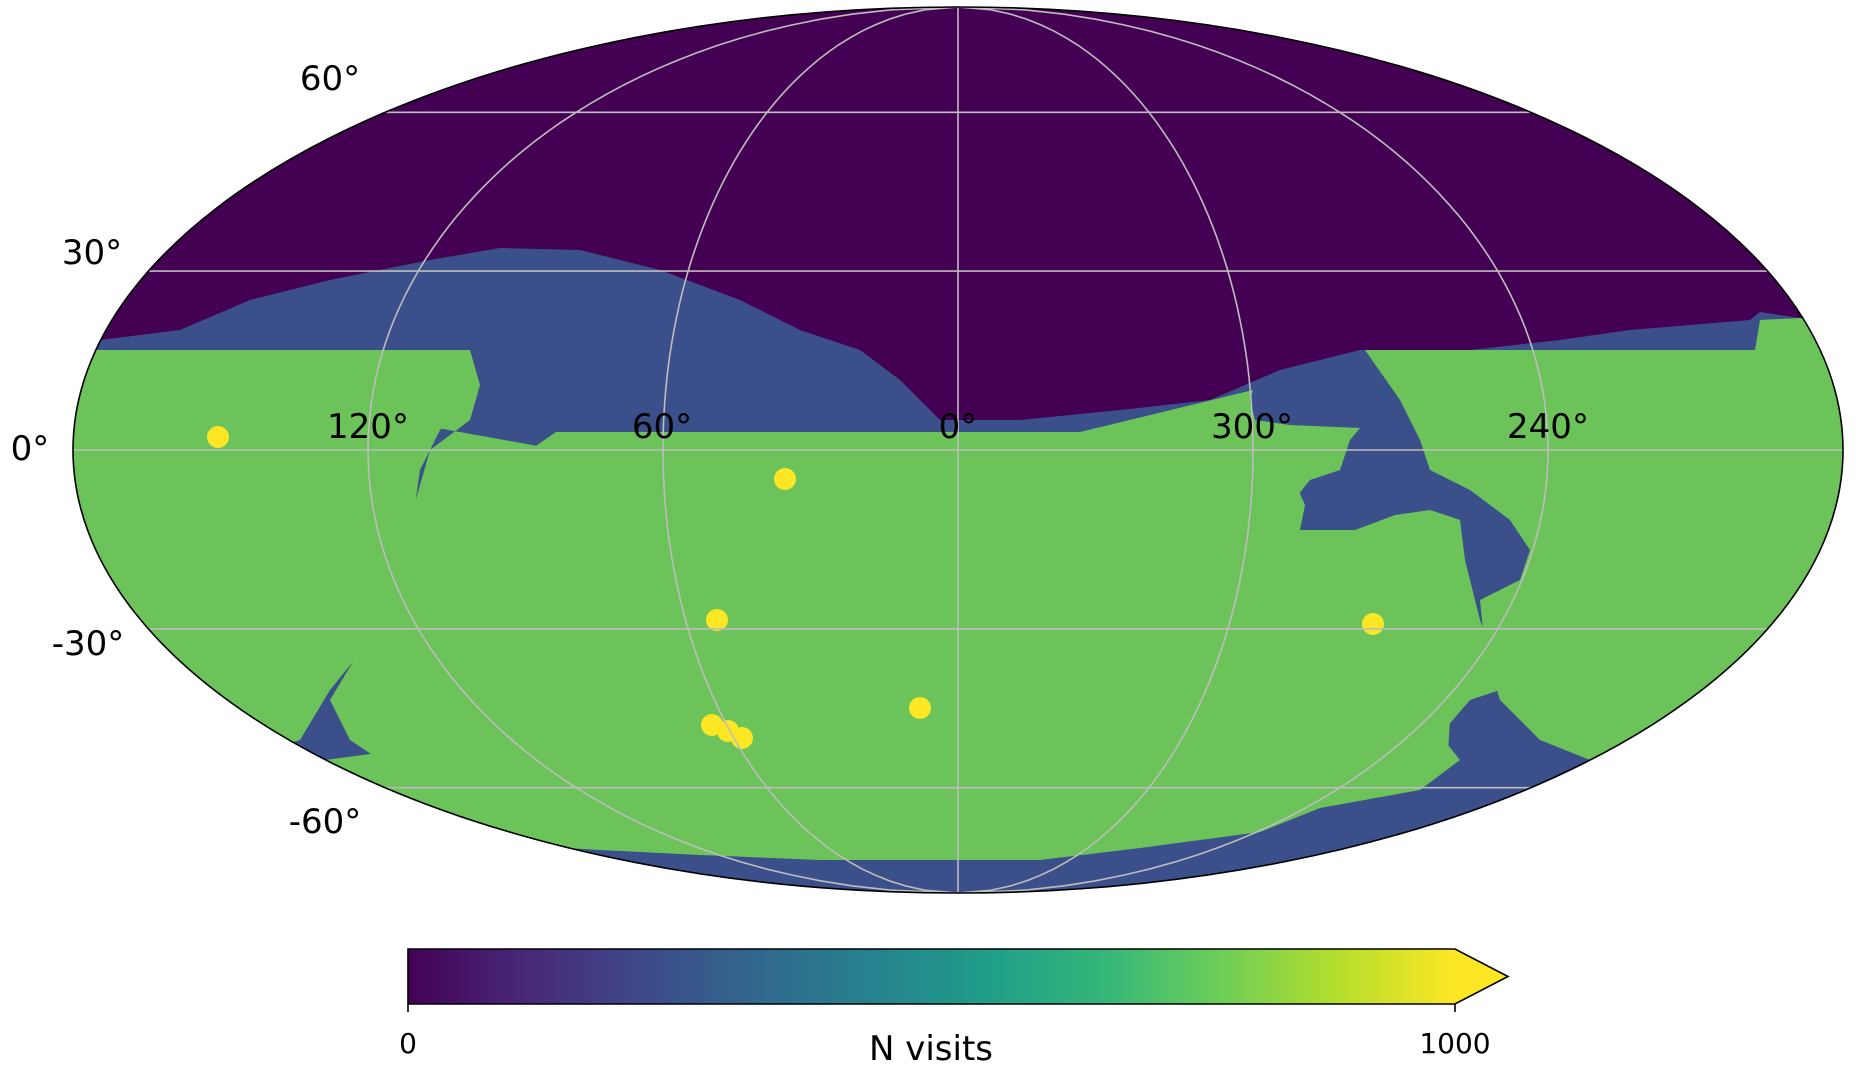  What do you see at coordinates (88, 644) in the screenshot?
I see `lat-label-minus30: -30°` at bounding box center [88, 644].